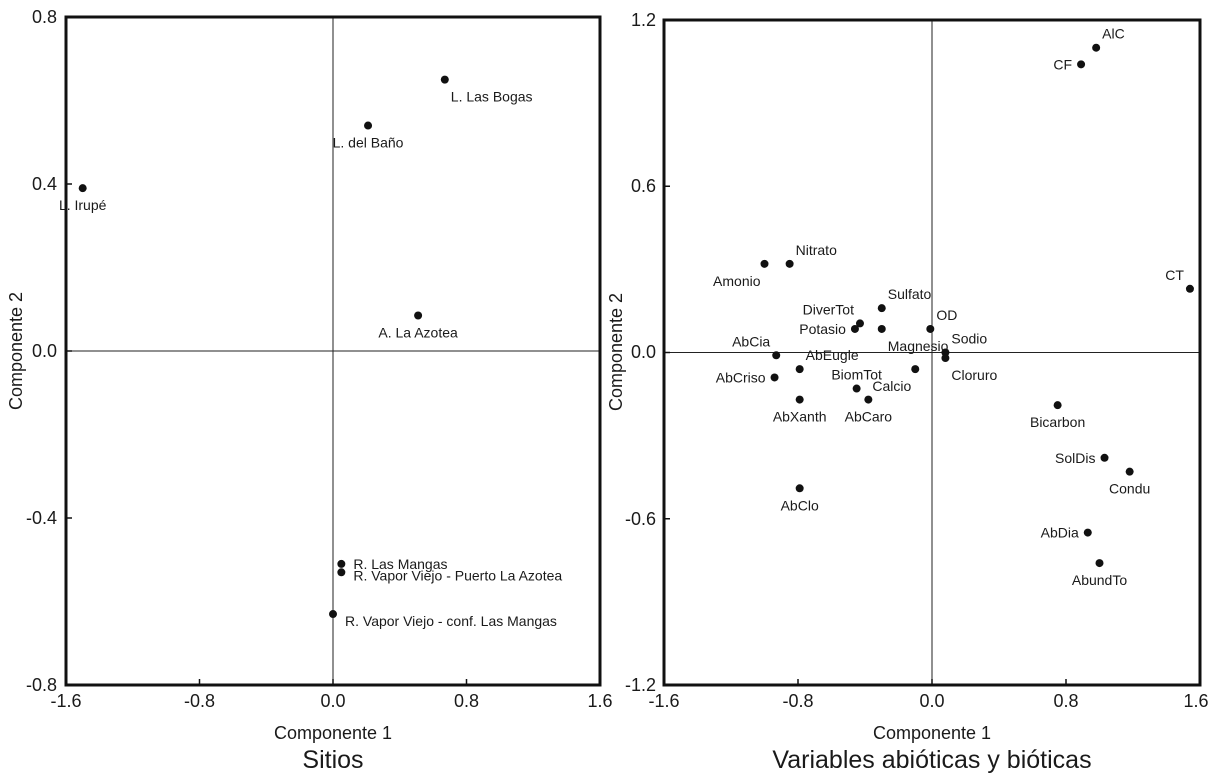 The height and width of the screenshot is (775, 1220). What do you see at coordinates (832, 355) in the screenshot?
I see `point-label: AbEugle` at bounding box center [832, 355].